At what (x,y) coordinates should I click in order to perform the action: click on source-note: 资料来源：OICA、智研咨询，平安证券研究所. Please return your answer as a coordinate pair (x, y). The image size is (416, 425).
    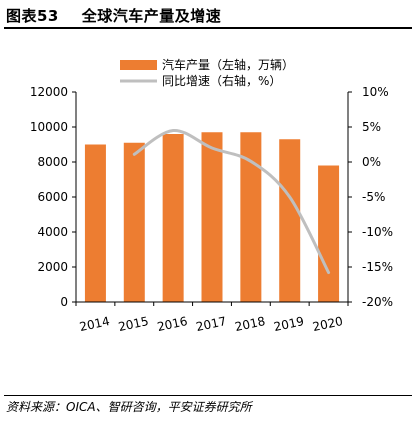
    Looking at the image, I should click on (129, 407).